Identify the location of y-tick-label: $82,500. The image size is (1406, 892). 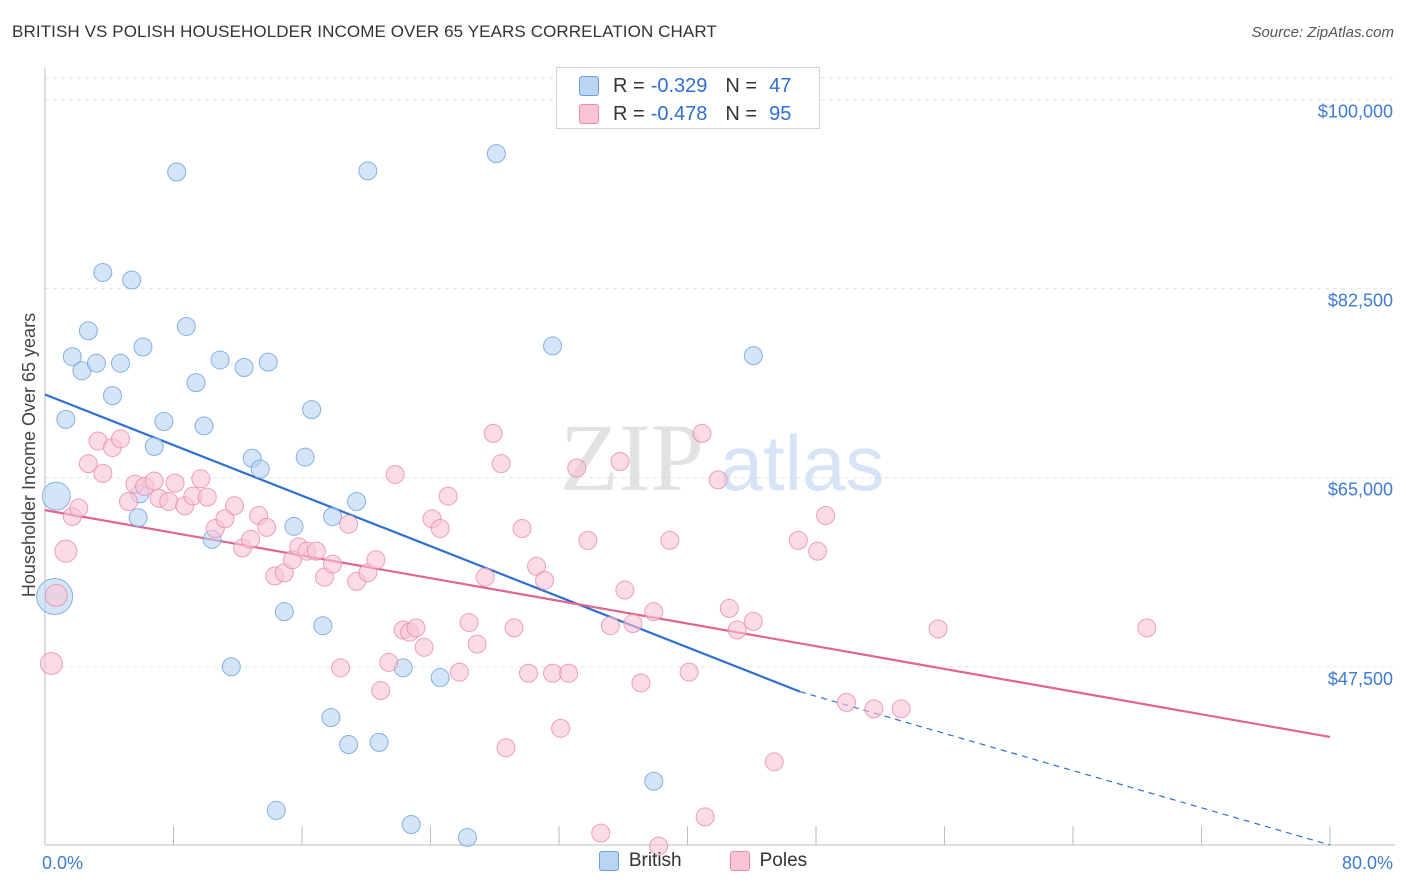
(1360, 301).